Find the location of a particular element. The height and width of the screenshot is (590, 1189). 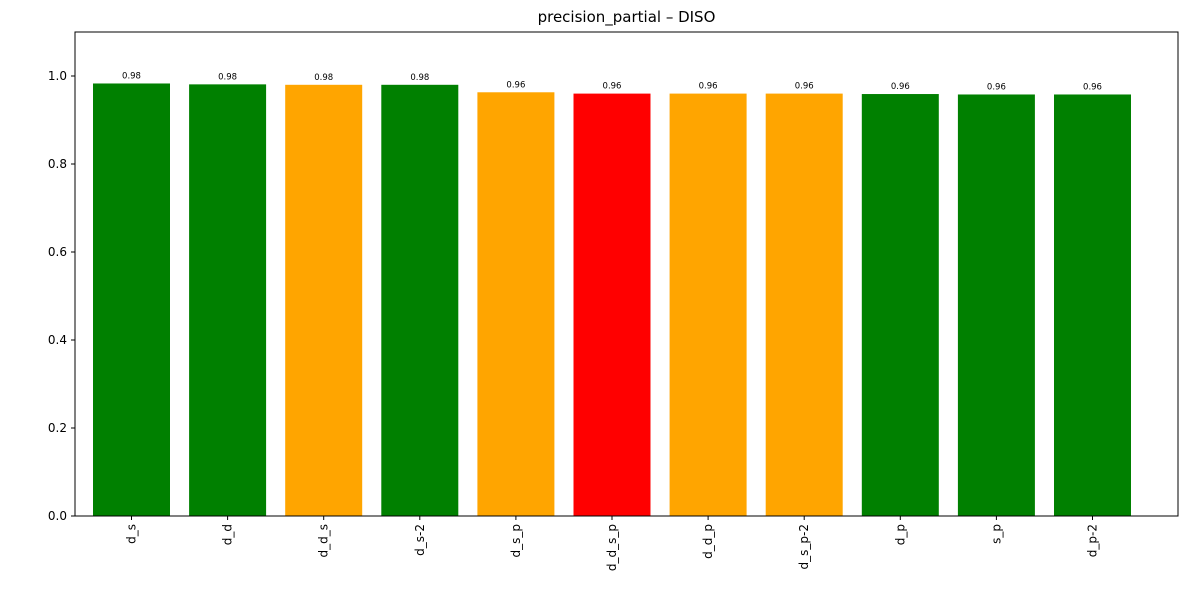

data-label-d_s: 0.98 is located at coordinates (131, 76).